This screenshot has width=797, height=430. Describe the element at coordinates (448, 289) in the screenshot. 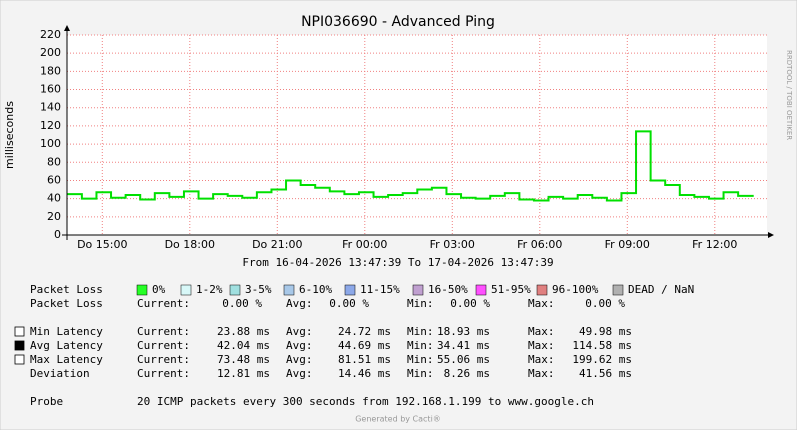

I see `legend-item: 16-50%` at that location.